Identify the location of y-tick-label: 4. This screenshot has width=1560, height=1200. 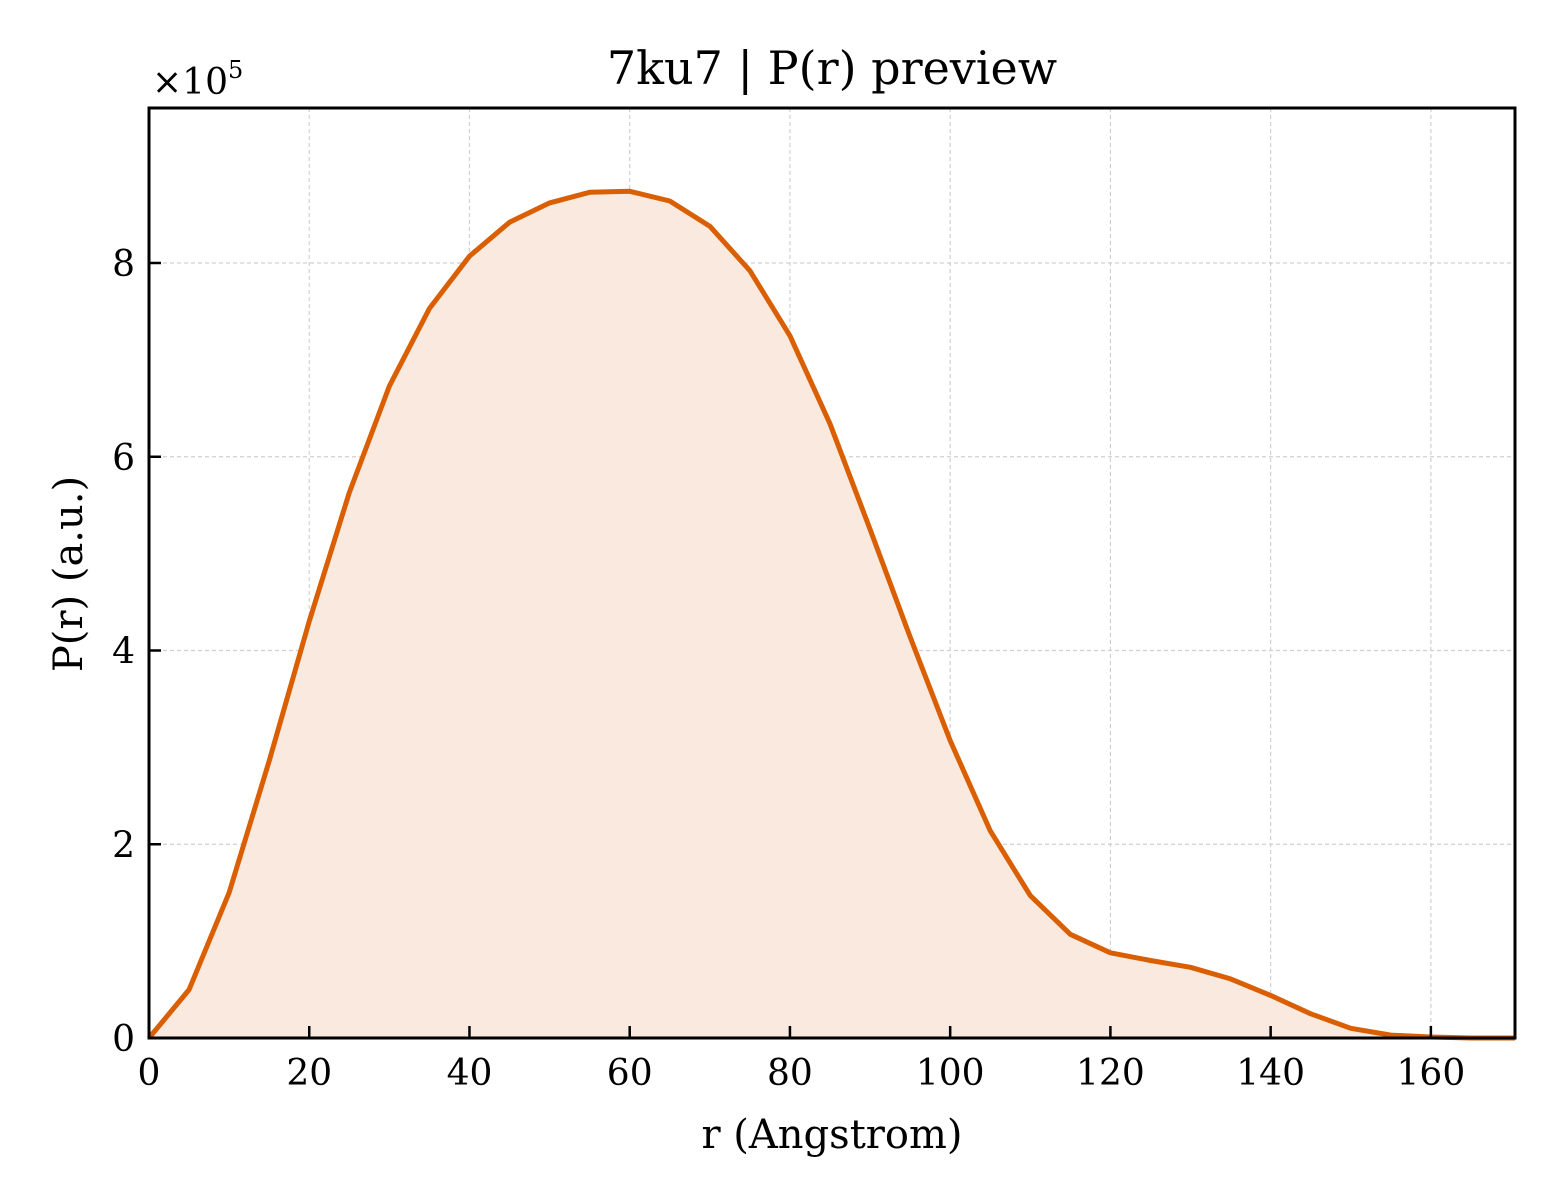
(123, 652).